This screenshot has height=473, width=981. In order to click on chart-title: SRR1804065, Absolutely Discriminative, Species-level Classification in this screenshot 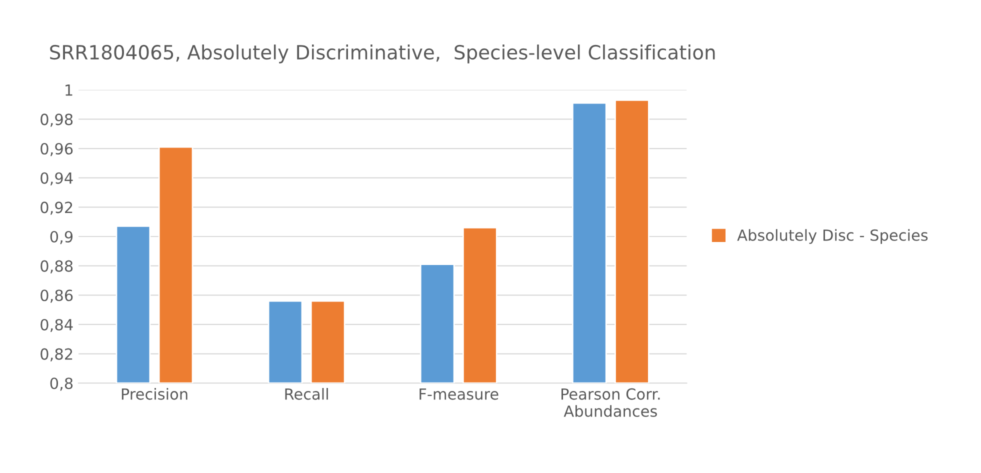, I will do `click(382, 54)`.